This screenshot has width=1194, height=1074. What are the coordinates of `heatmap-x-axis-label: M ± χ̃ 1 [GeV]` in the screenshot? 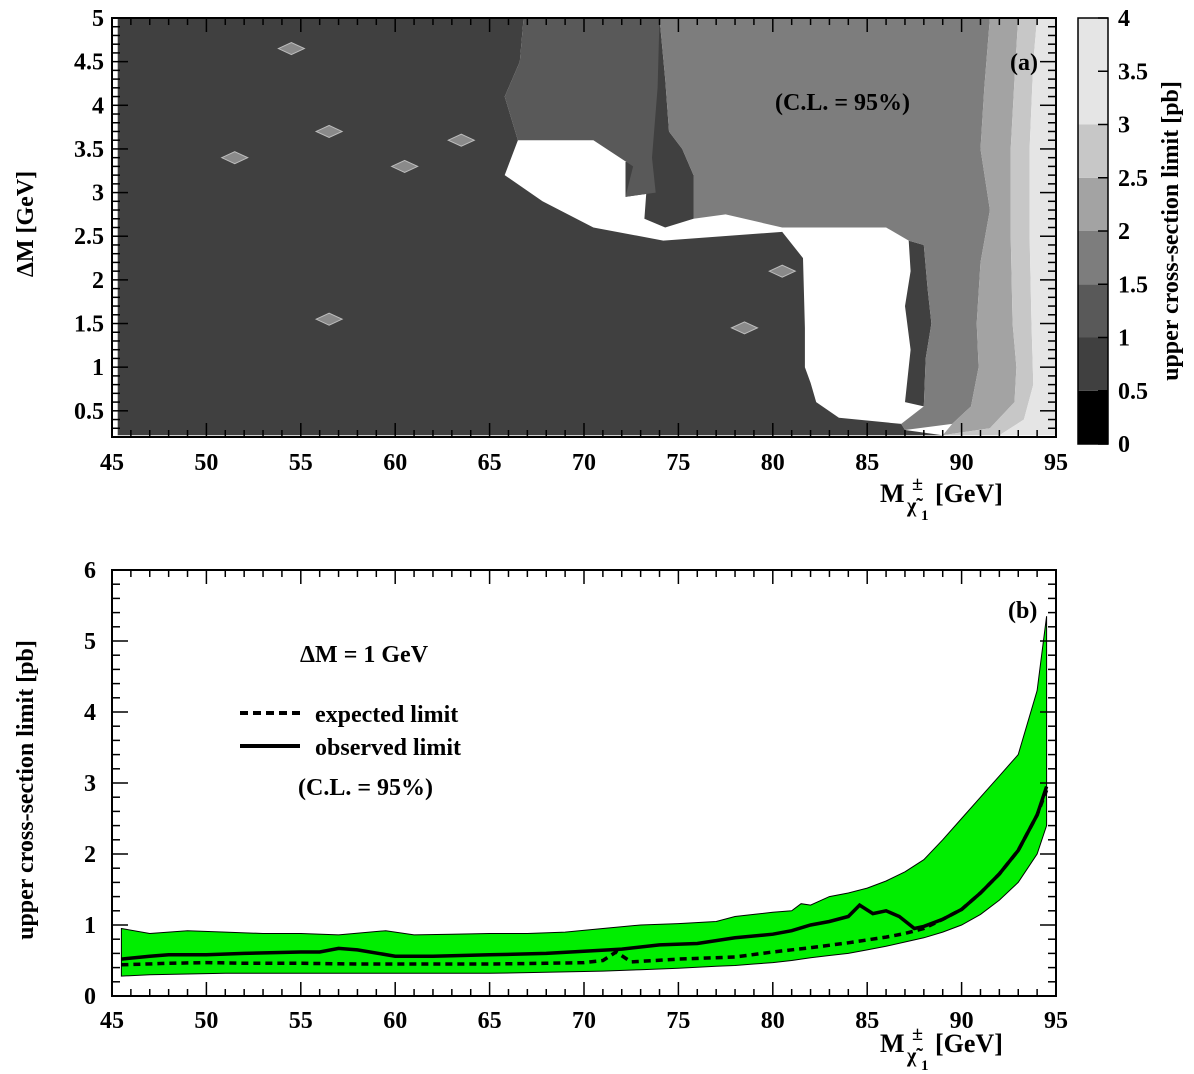 It's located at (941, 498).